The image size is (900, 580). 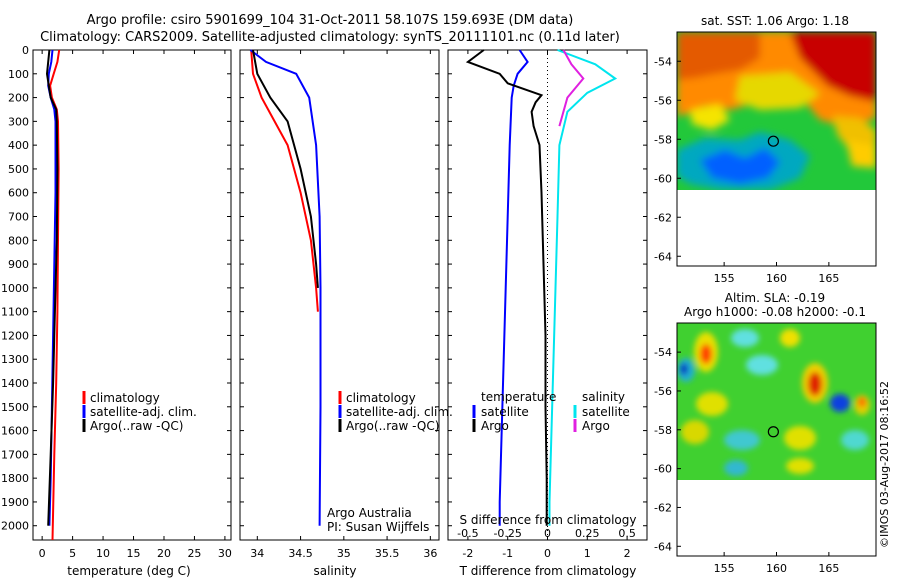 What do you see at coordinates (603, 397) in the screenshot?
I see `legend-header-salinity: salinity` at bounding box center [603, 397].